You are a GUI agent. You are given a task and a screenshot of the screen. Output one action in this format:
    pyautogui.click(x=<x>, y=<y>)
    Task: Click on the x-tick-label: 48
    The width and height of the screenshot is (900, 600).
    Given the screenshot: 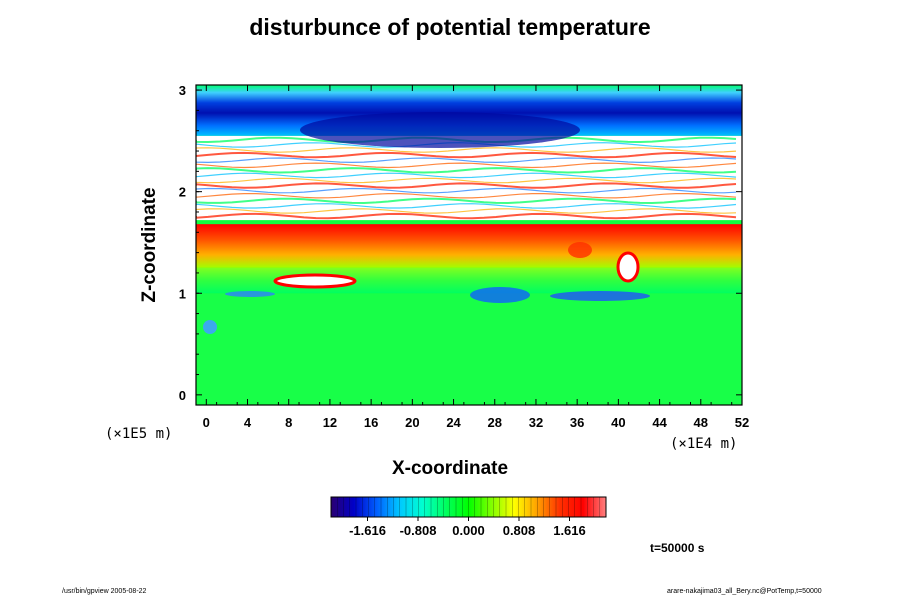 What is the action you would take?
    pyautogui.click(x=701, y=422)
    